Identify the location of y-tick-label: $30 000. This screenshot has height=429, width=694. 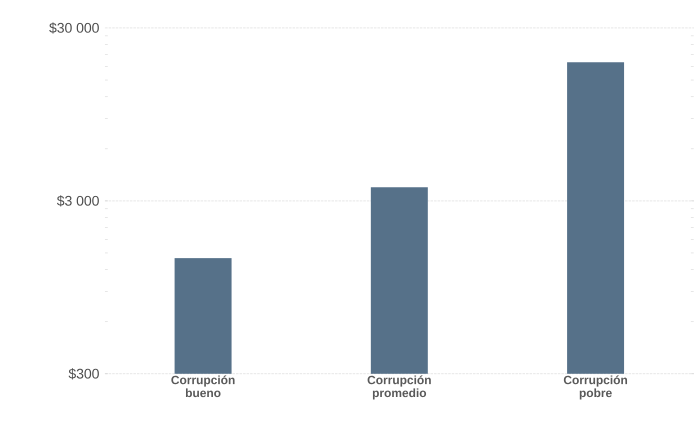
(74, 28).